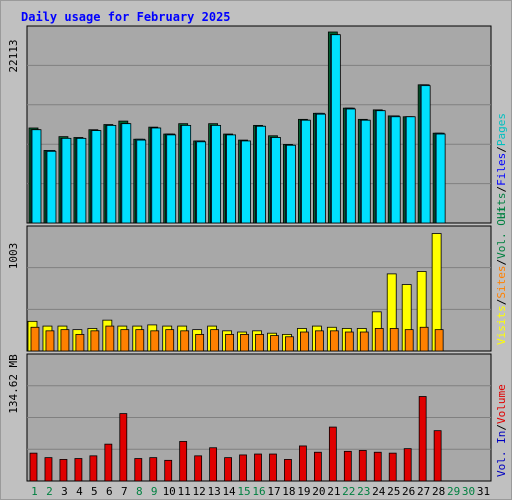 Image resolution: width=512 pixels, height=501 pixels. Describe the element at coordinates (501, 232) in the screenshot. I see `legend-entry: Vol. Out` at that location.